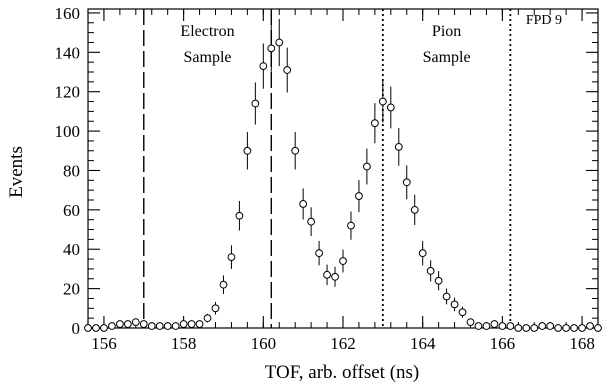  What do you see at coordinates (71, 249) in the screenshot?
I see `y-tick-label: 40` at bounding box center [71, 249].